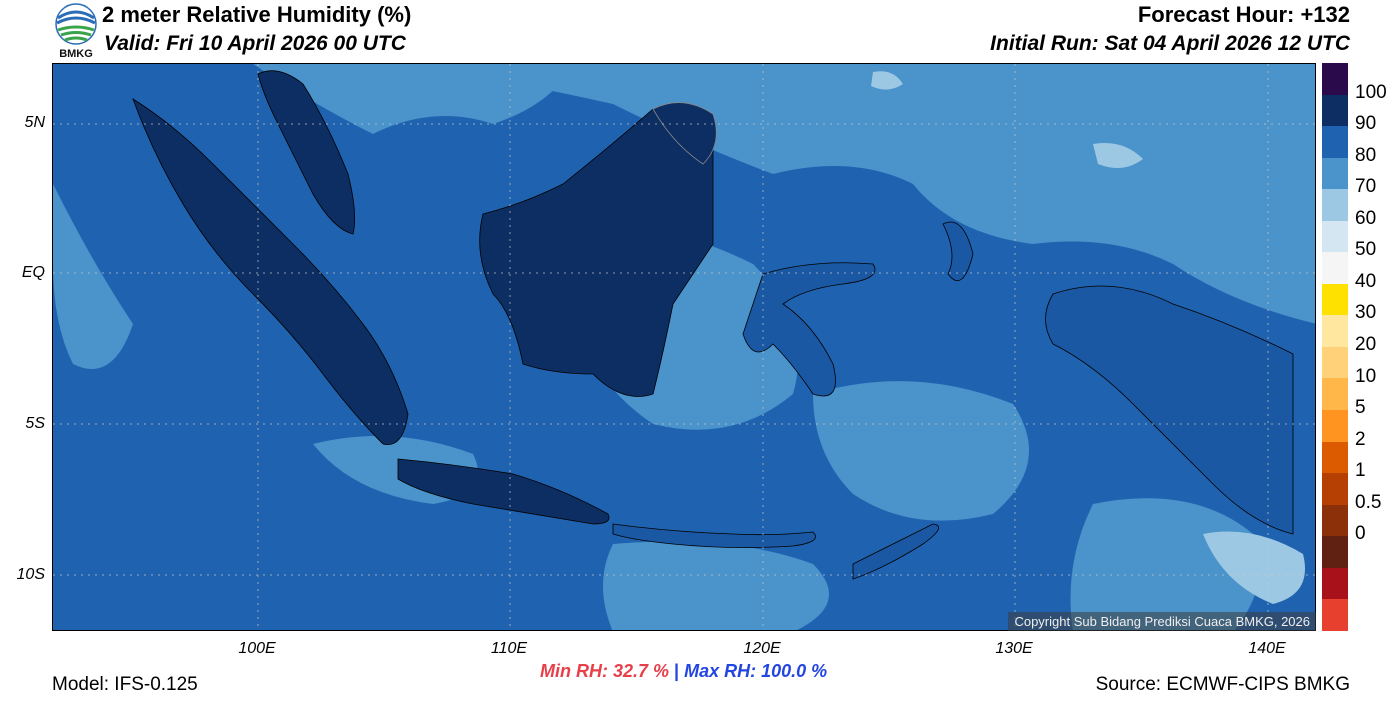  Describe the element at coordinates (1170, 43) in the screenshot. I see `initial-run: Initial Run: Sat 04 April 2026 12 UTC` at that location.